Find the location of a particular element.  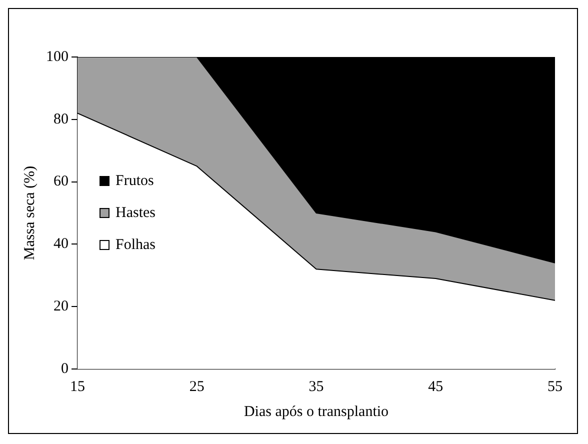

y-axis-title: Massa seca (%) is located at coordinates (30, 213).